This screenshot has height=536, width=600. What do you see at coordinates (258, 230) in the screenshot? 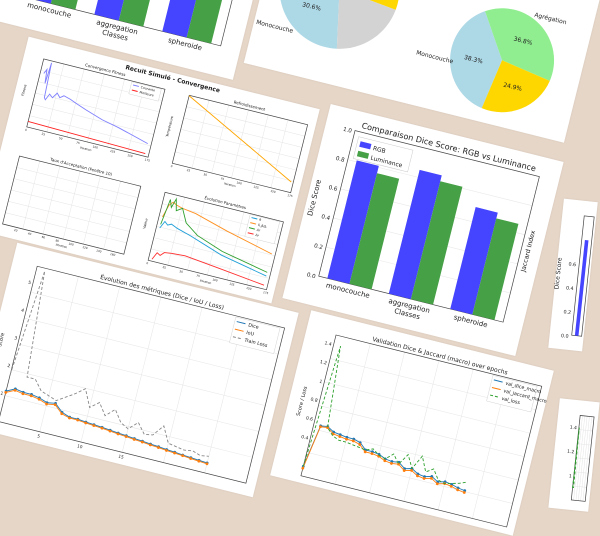
I see `legend-label: Δr` at bounding box center [258, 230].